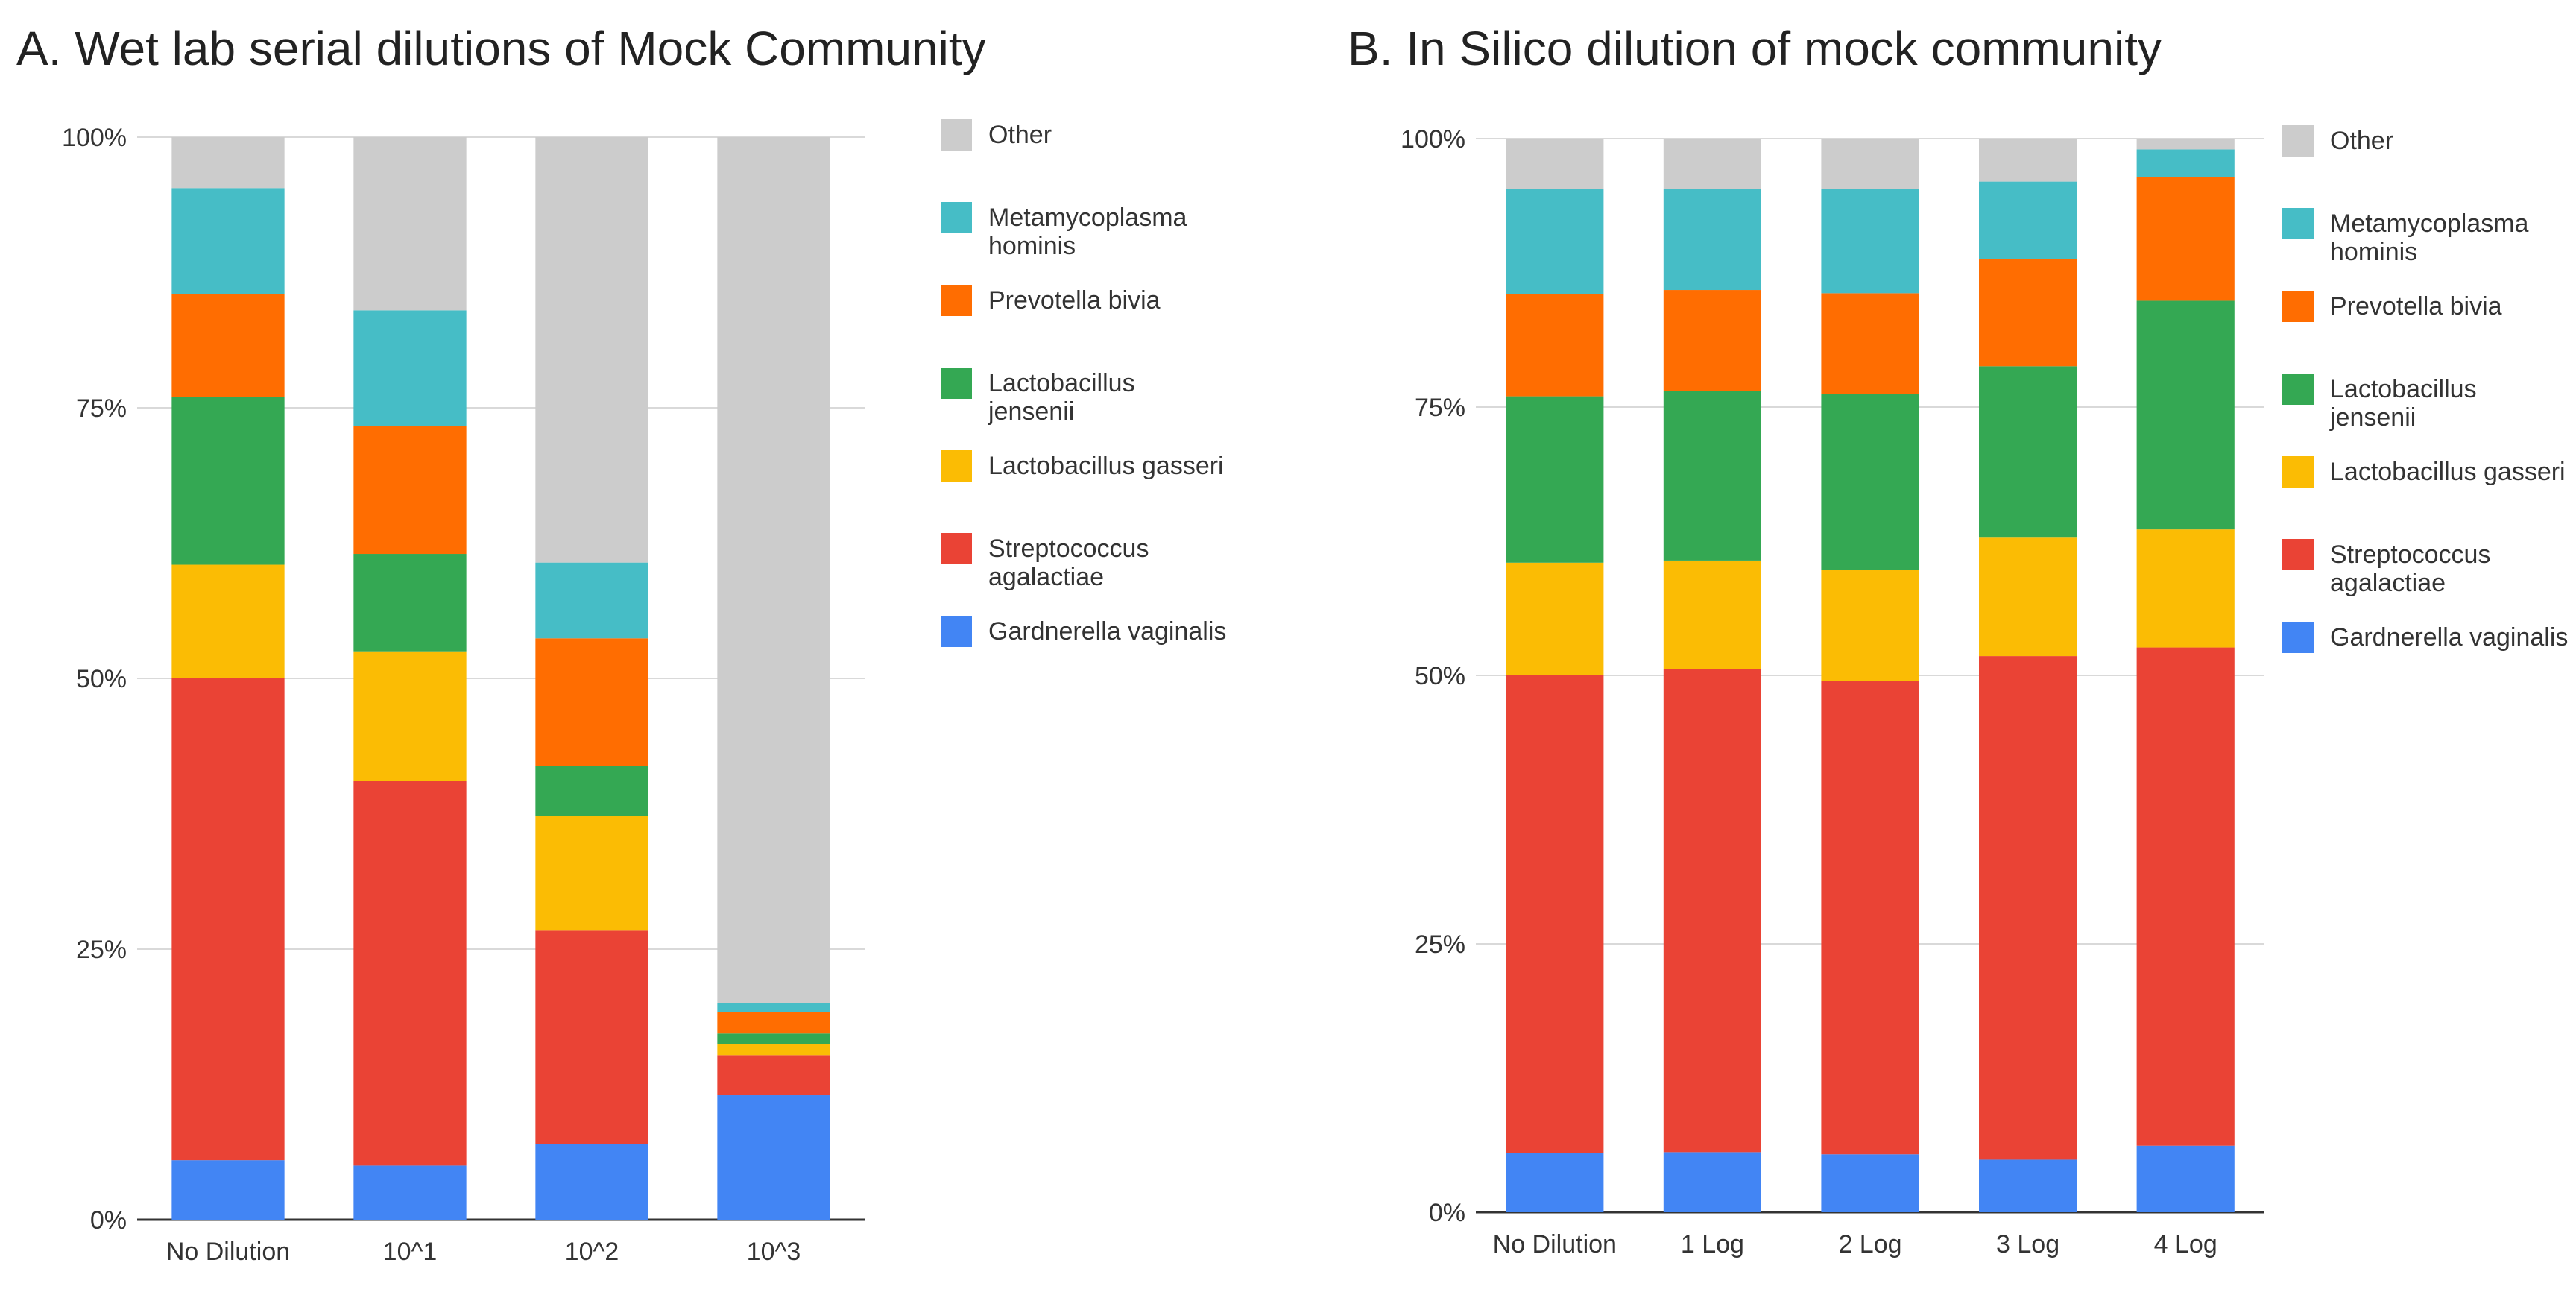 The height and width of the screenshot is (1295, 2576). Describe the element at coordinates (1440, 676) in the screenshot. I see `y-tick-label: 50%` at that location.